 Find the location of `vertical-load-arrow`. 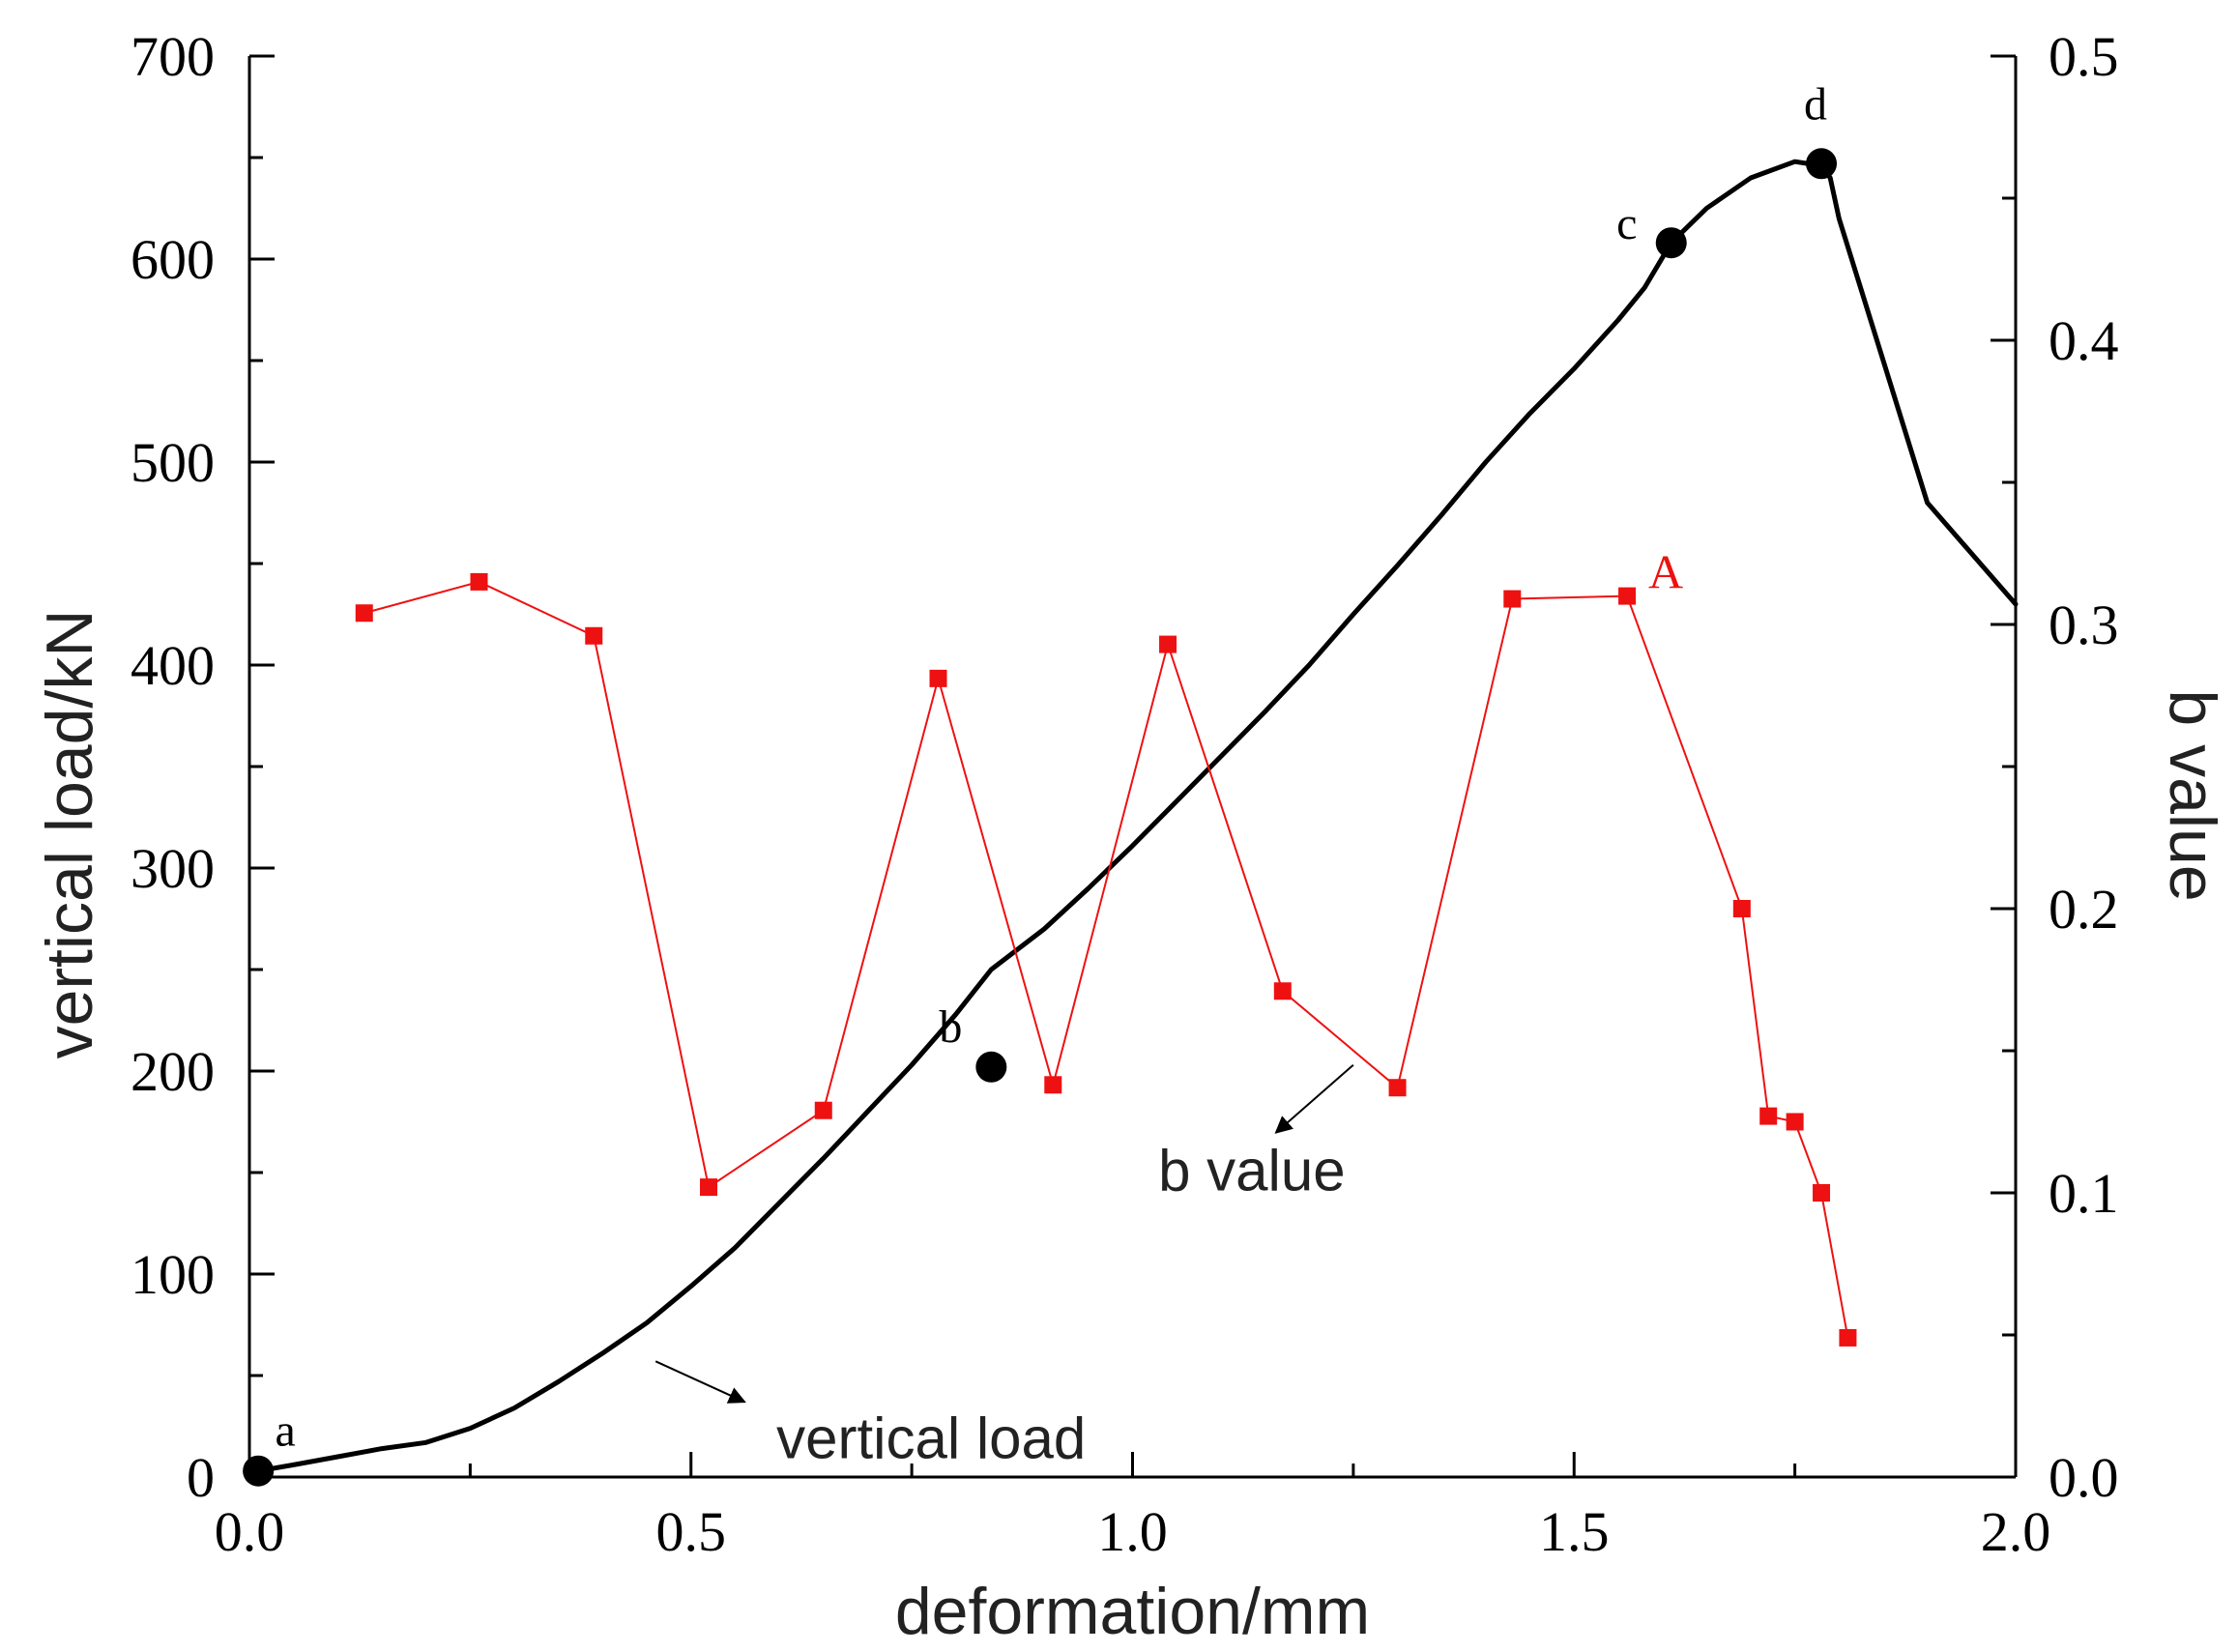

vertical-load-arrow is located at coordinates (700, 1382).